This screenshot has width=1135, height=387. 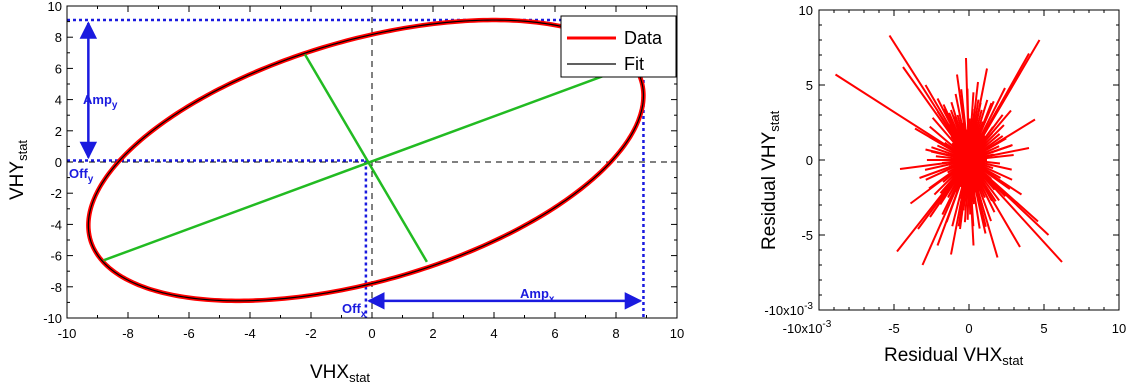 What do you see at coordinates (634, 64) in the screenshot?
I see `legend-fit-label: Fit` at bounding box center [634, 64].